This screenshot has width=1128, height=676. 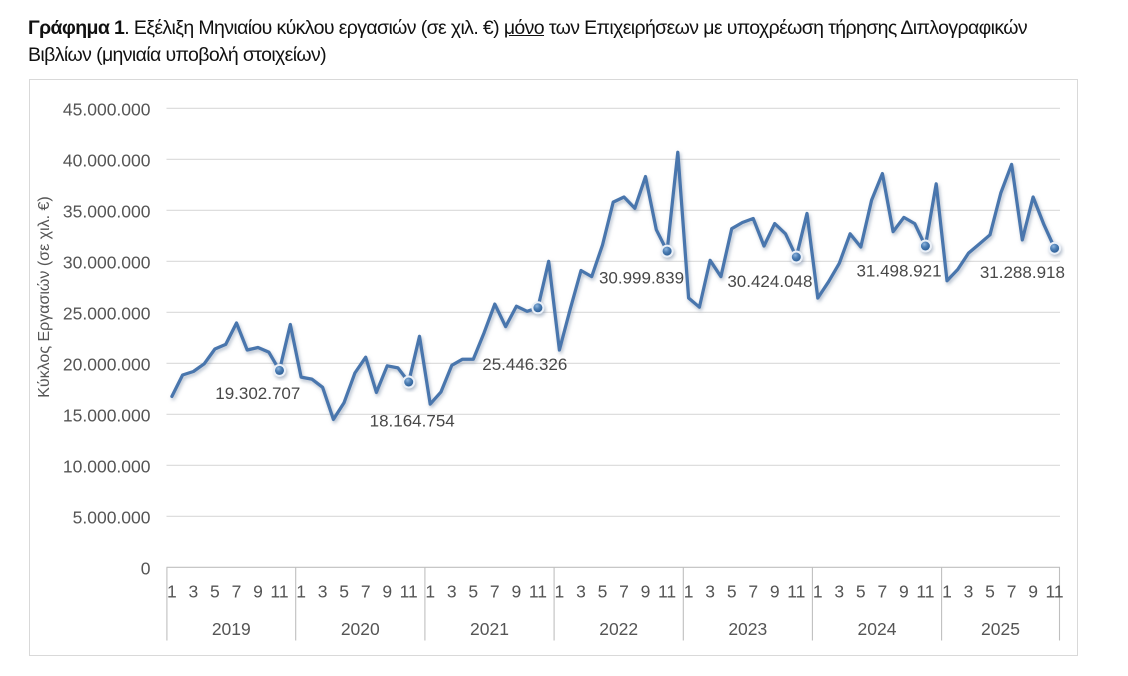 I want to click on svg-text: 25.000.000, so click(x=107, y=314).